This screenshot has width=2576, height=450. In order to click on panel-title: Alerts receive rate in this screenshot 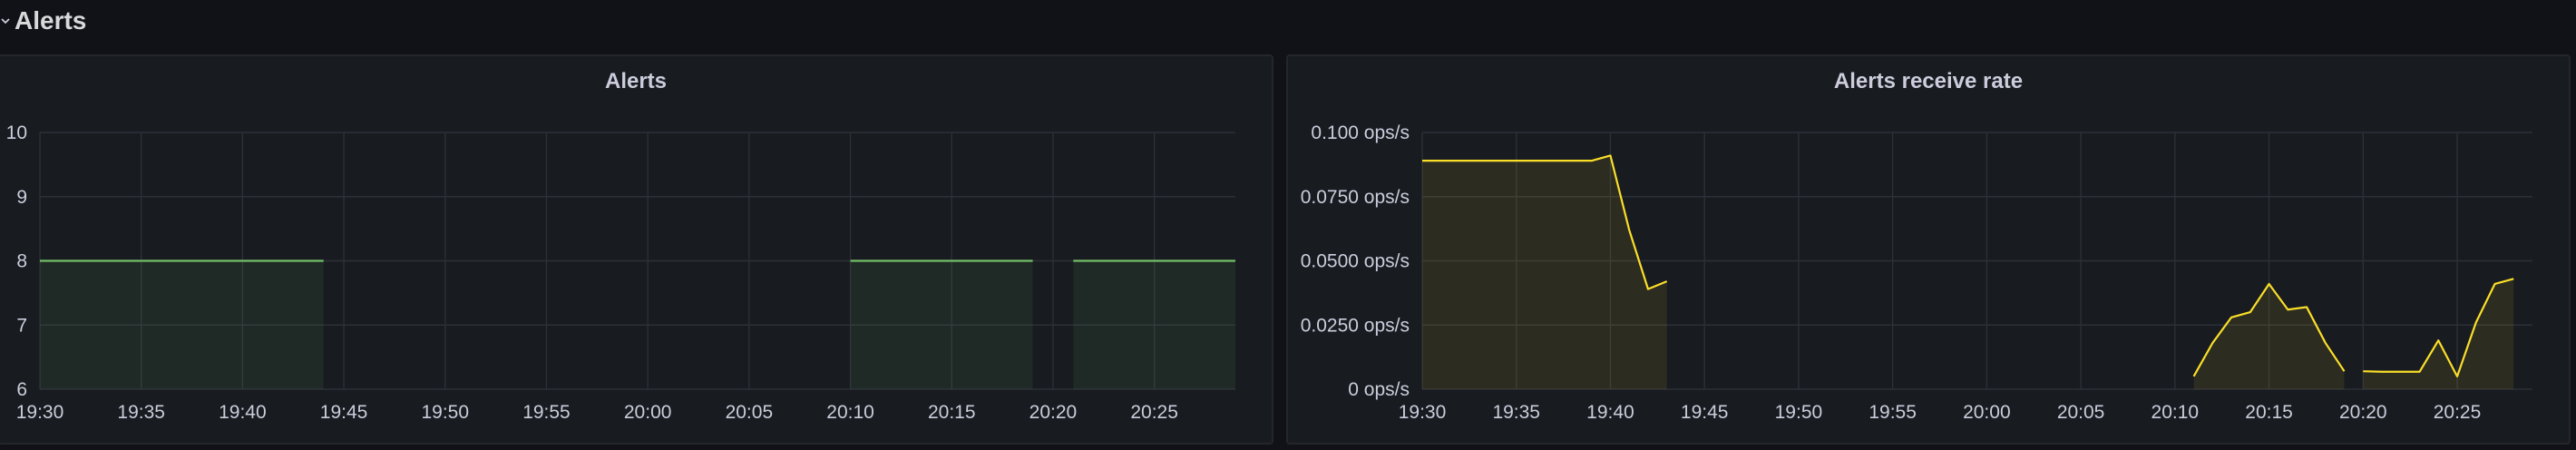, I will do `click(1928, 81)`.